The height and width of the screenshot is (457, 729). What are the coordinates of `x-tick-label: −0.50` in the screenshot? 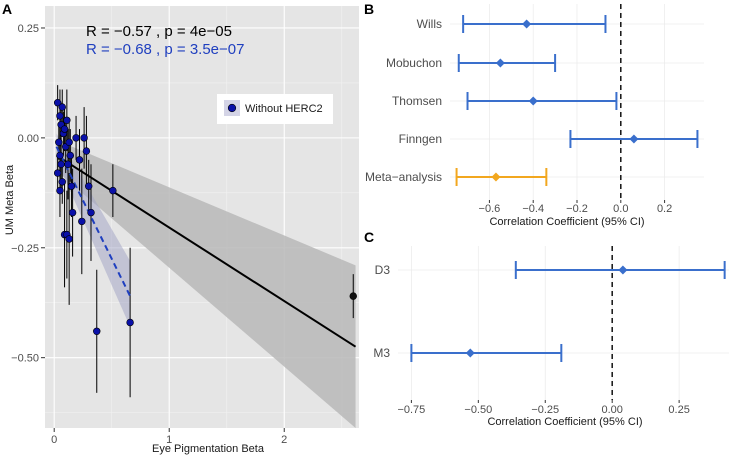 It's located at (478, 410).